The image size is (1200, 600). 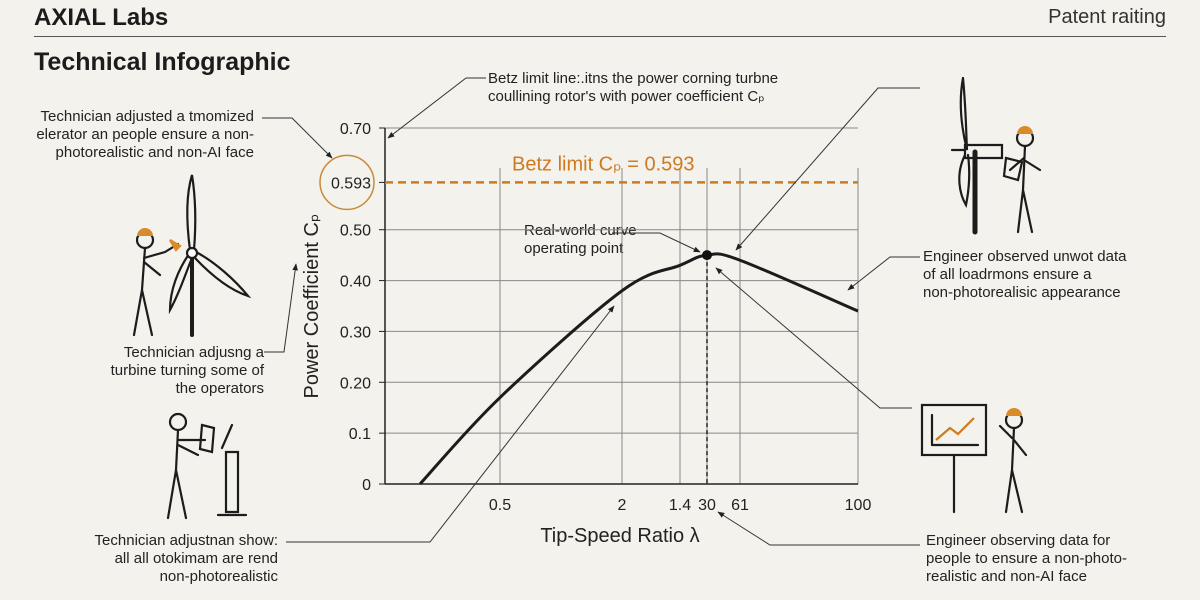 What do you see at coordinates (355, 332) in the screenshot?
I see `y-tick-label: 0.30` at bounding box center [355, 332].